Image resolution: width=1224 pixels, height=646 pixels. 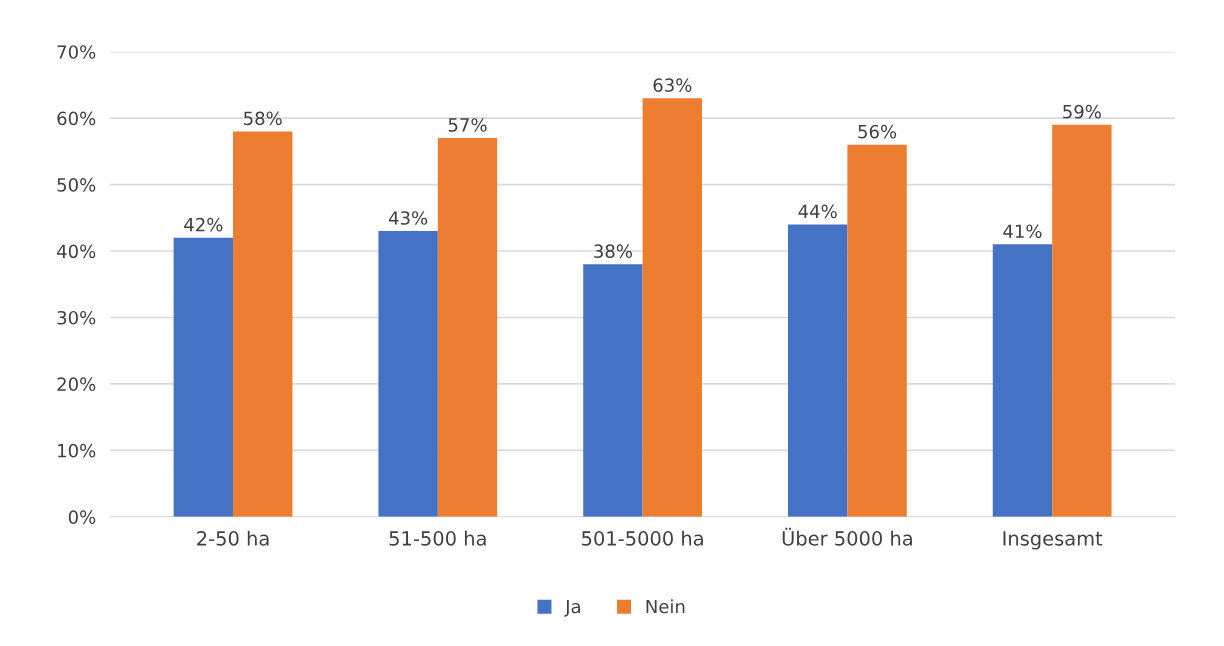 What do you see at coordinates (76, 118) in the screenshot?
I see `y-tick-label: 60%` at bounding box center [76, 118].